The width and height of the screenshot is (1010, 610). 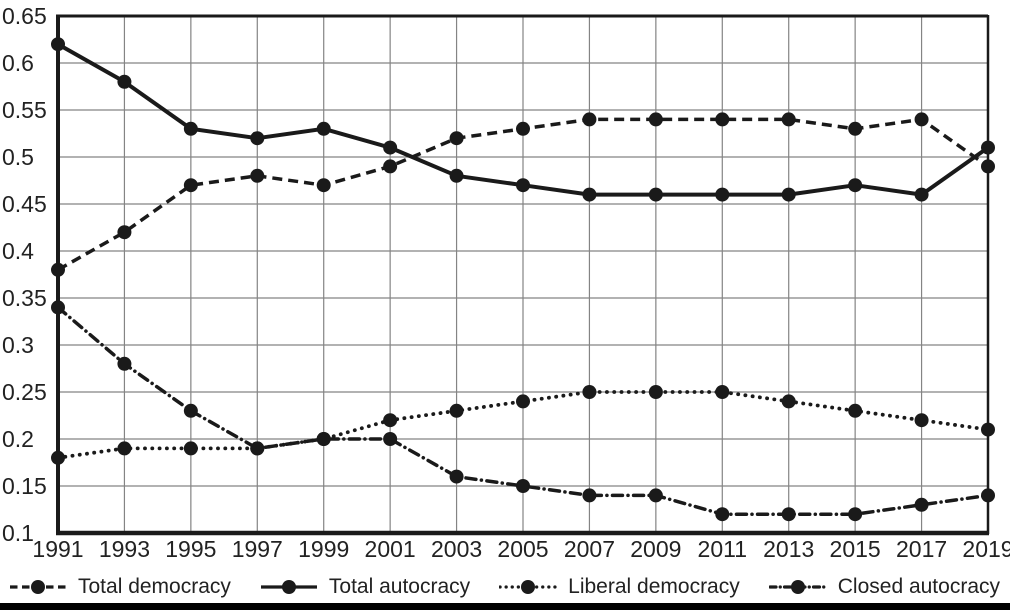 What do you see at coordinates (456, 549) in the screenshot?
I see `x-tick-label: 2003` at bounding box center [456, 549].